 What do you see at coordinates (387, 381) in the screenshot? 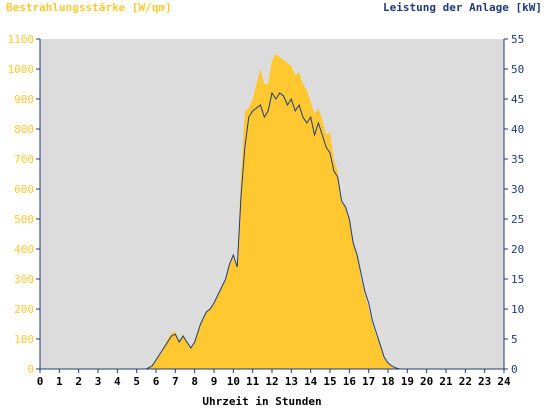
I see `x-tick-label: 18` at bounding box center [387, 381].